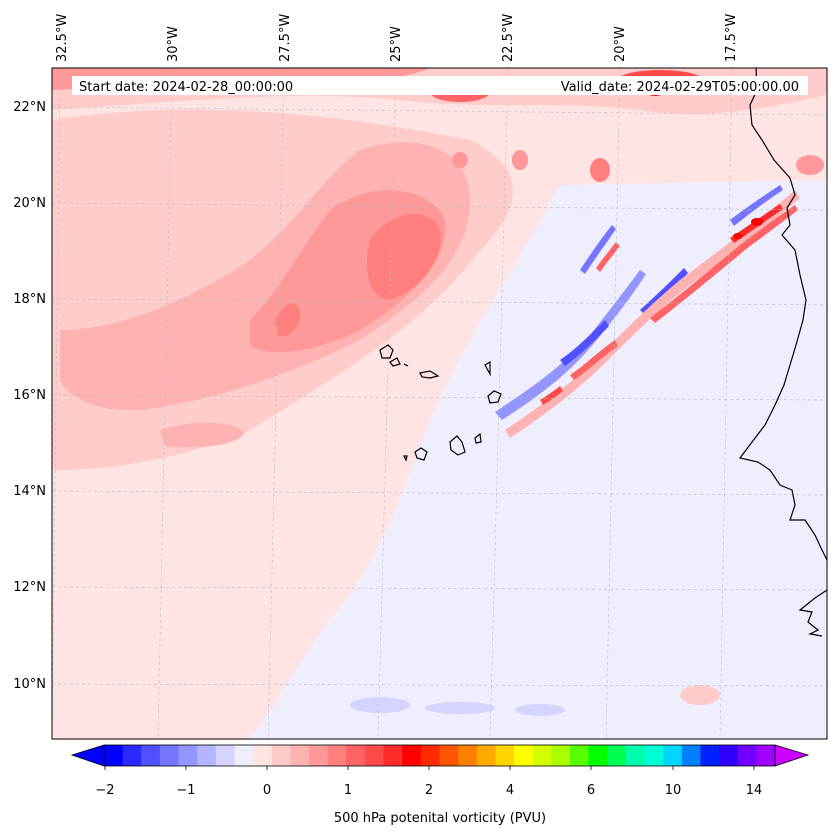 This screenshot has width=837, height=836. Describe the element at coordinates (173, 44) in the screenshot. I see `longitude-label: 30°W` at that location.